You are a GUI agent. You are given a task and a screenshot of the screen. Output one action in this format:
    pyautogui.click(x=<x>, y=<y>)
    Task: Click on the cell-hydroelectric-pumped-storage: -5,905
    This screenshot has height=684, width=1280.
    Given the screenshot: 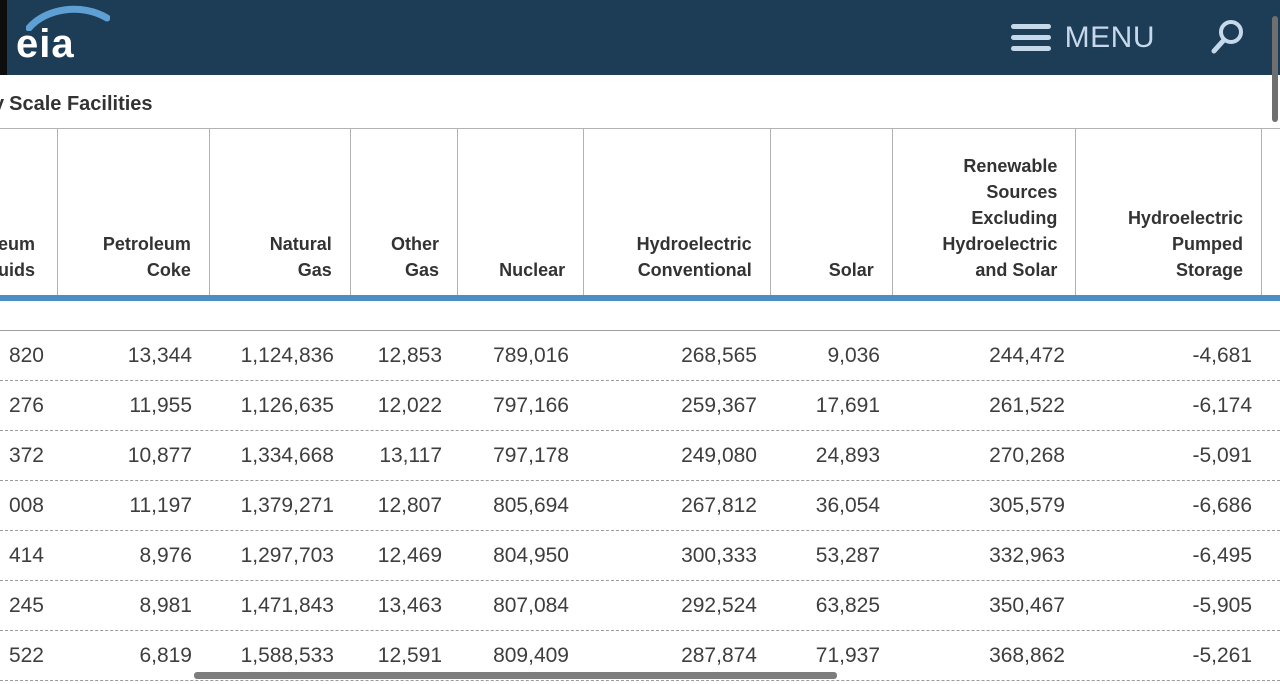 What is the action you would take?
    pyautogui.click(x=1222, y=605)
    